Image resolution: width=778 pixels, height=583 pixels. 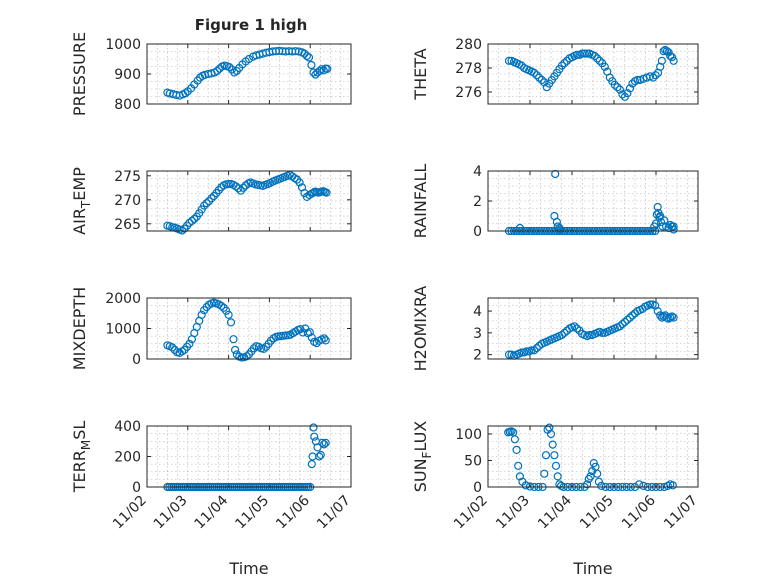 What do you see at coordinates (123, 299) in the screenshot?
I see `y-tick-label: 2000` at bounding box center [123, 299].